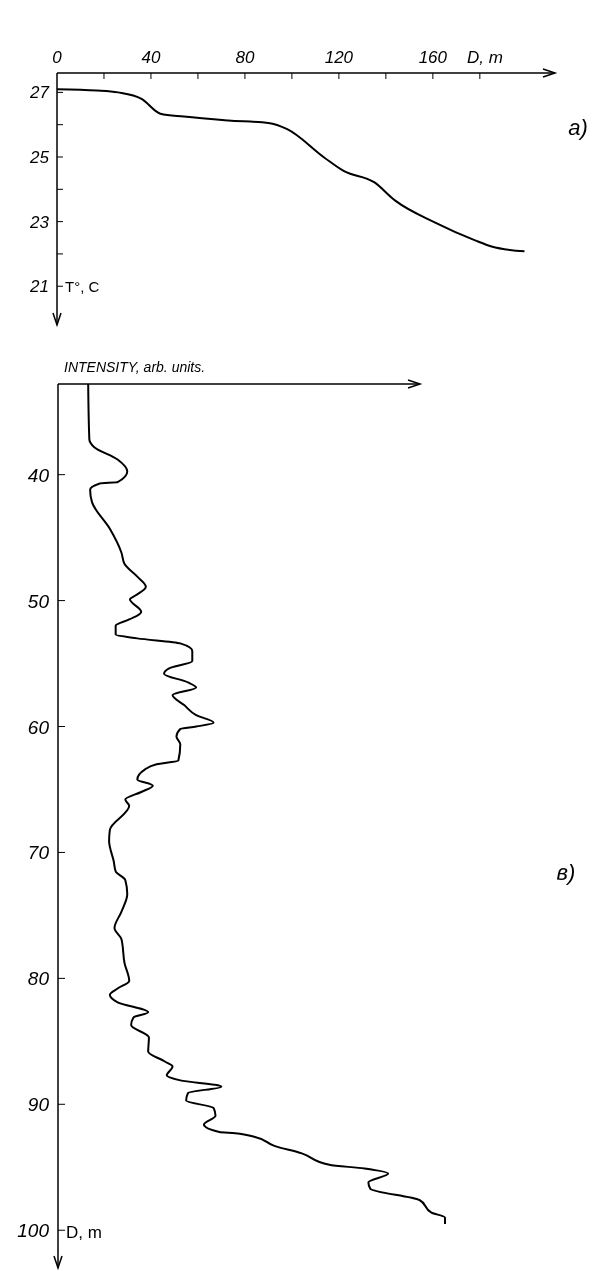 Image resolution: width=614 pixels, height=1271 pixels. What do you see at coordinates (38, 1105) in the screenshot?
I see `y-tick-label: 90` at bounding box center [38, 1105].